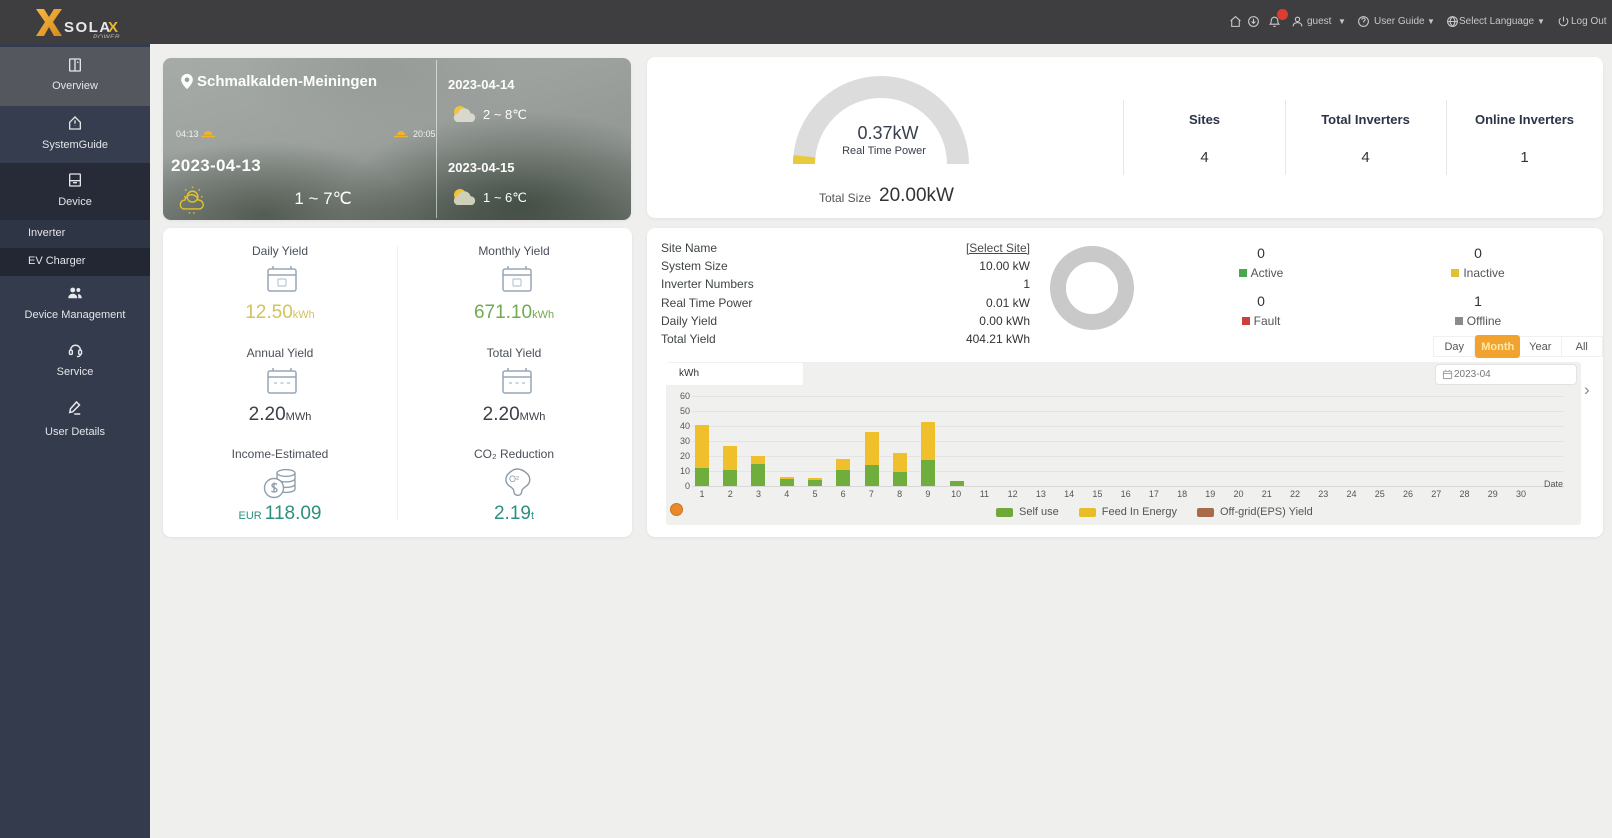  I want to click on svg-text: X, so click(113, 27).